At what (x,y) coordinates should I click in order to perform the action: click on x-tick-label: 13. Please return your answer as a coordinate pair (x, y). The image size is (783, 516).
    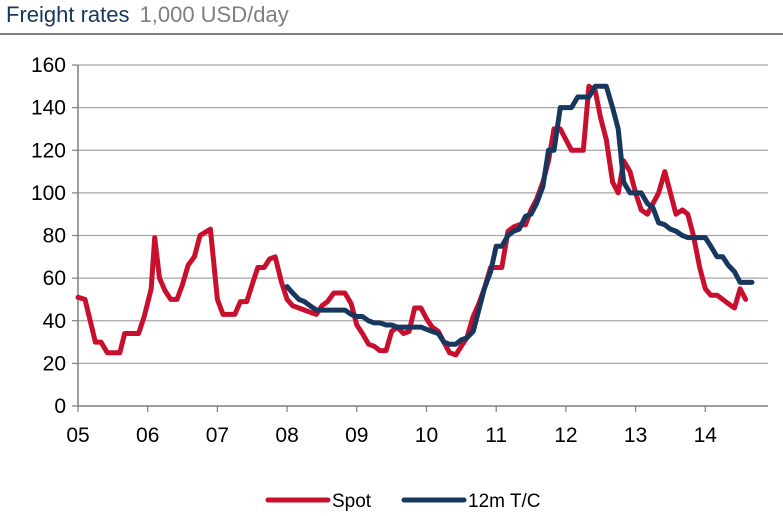
    Looking at the image, I should click on (635, 435).